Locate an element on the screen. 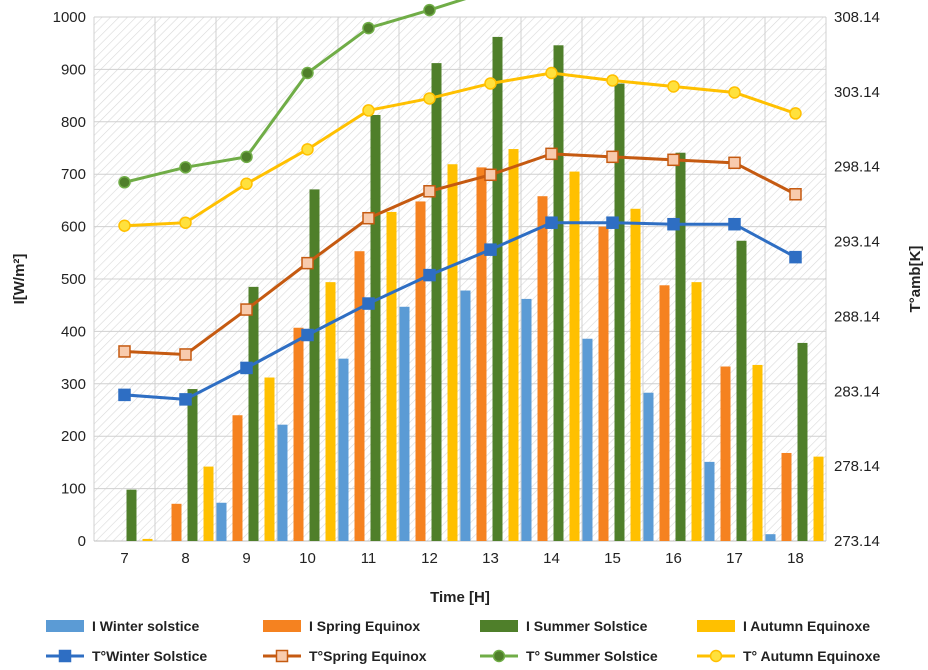 This screenshot has width=928, height=670. legend-label: I Winter solstice is located at coordinates (145, 626).